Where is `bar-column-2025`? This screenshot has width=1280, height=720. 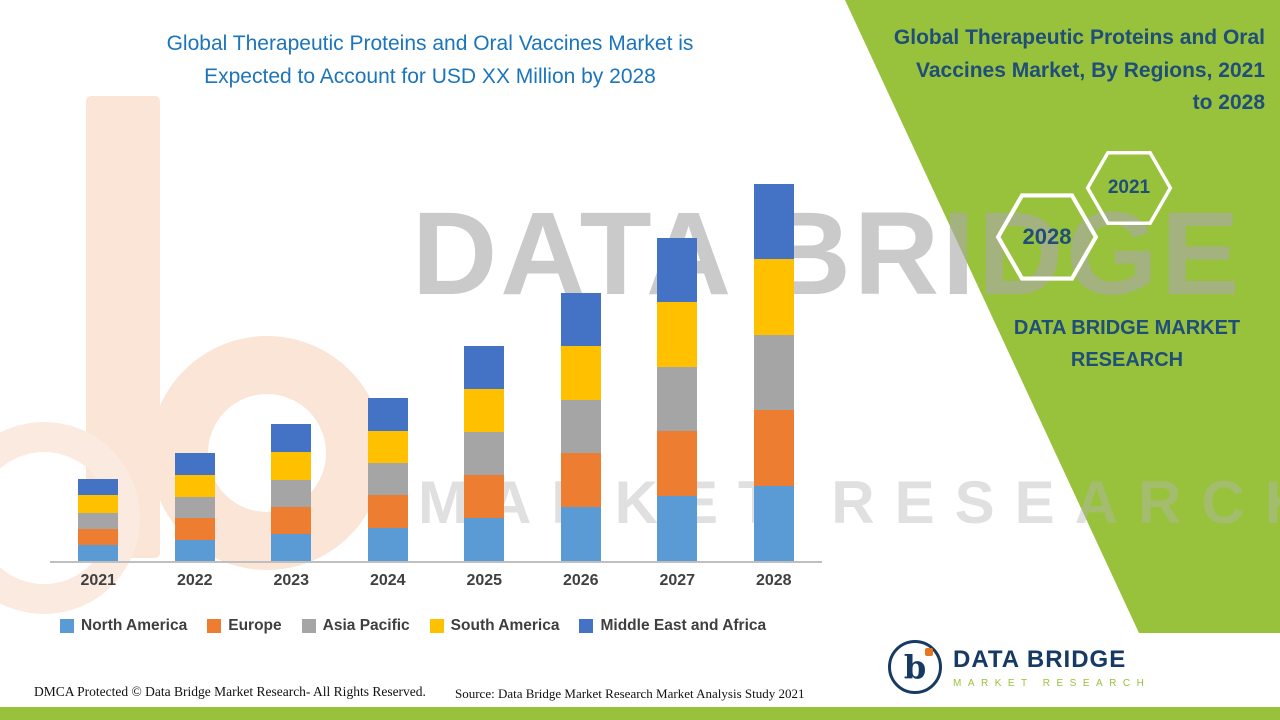
bar-column-2025 is located at coordinates (484, 453).